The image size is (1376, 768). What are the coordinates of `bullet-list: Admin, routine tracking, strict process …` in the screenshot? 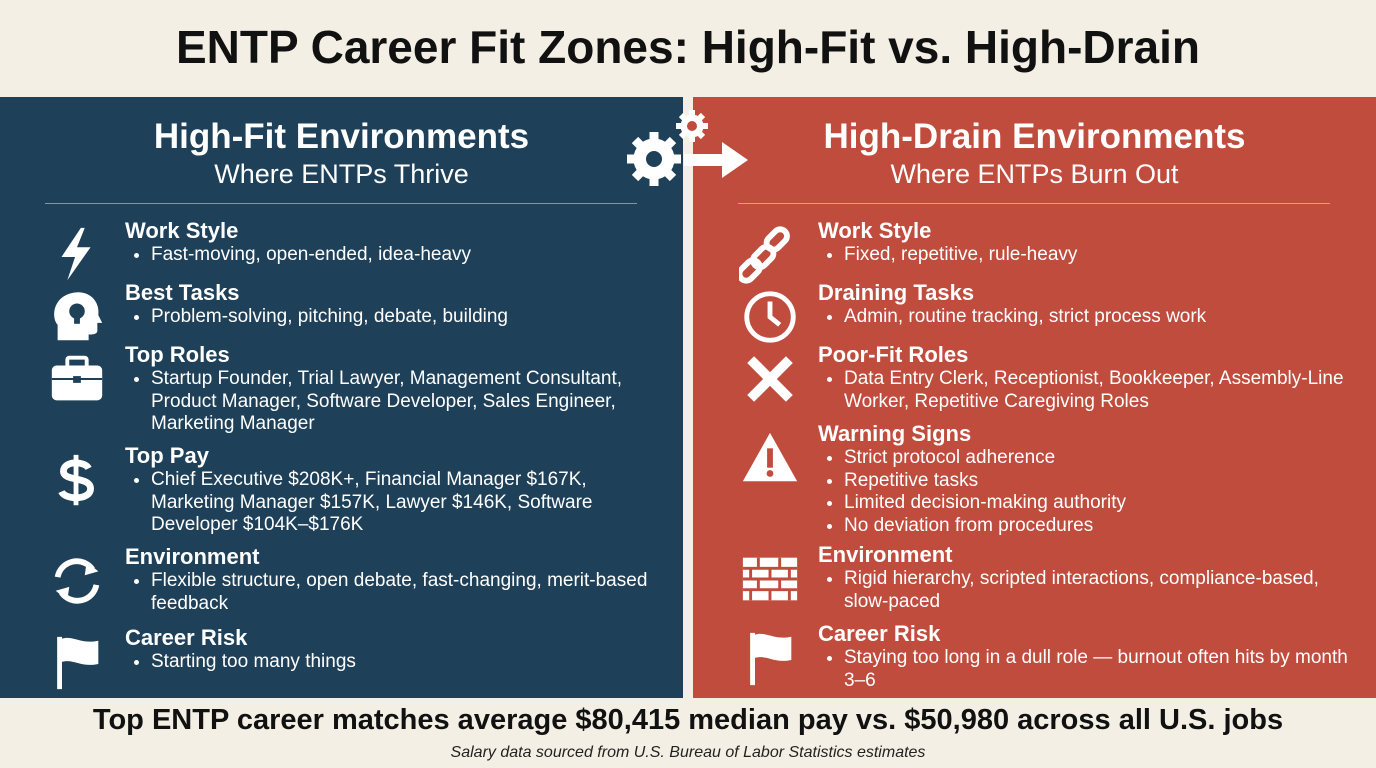 It's located at (1088, 317).